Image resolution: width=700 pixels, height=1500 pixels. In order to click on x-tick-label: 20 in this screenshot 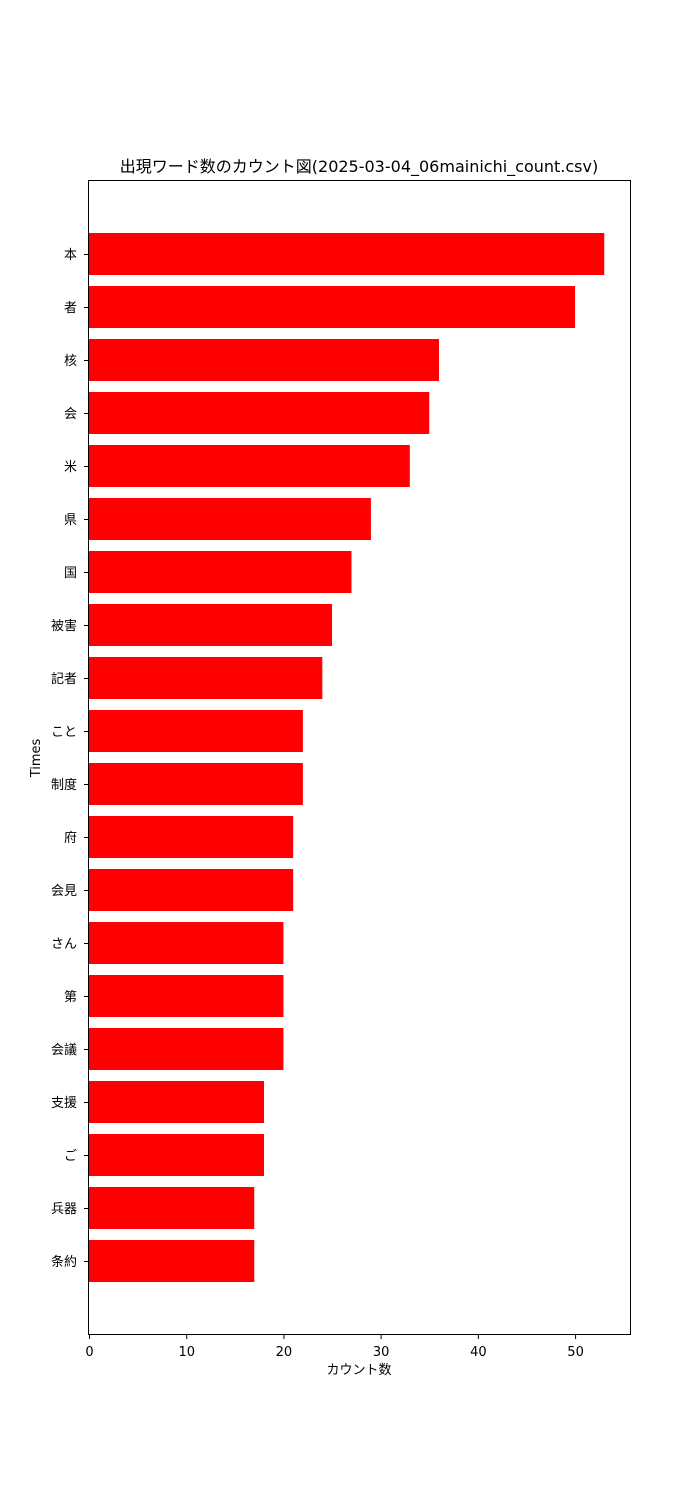, I will do `click(284, 1352)`.